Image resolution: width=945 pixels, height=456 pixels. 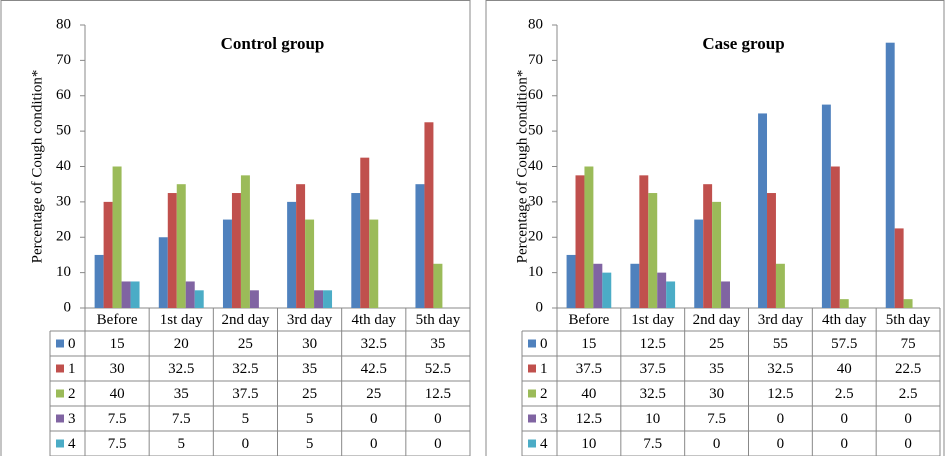 What do you see at coordinates (245, 320) in the screenshot?
I see `x-tick-label: 2nd day` at bounding box center [245, 320].